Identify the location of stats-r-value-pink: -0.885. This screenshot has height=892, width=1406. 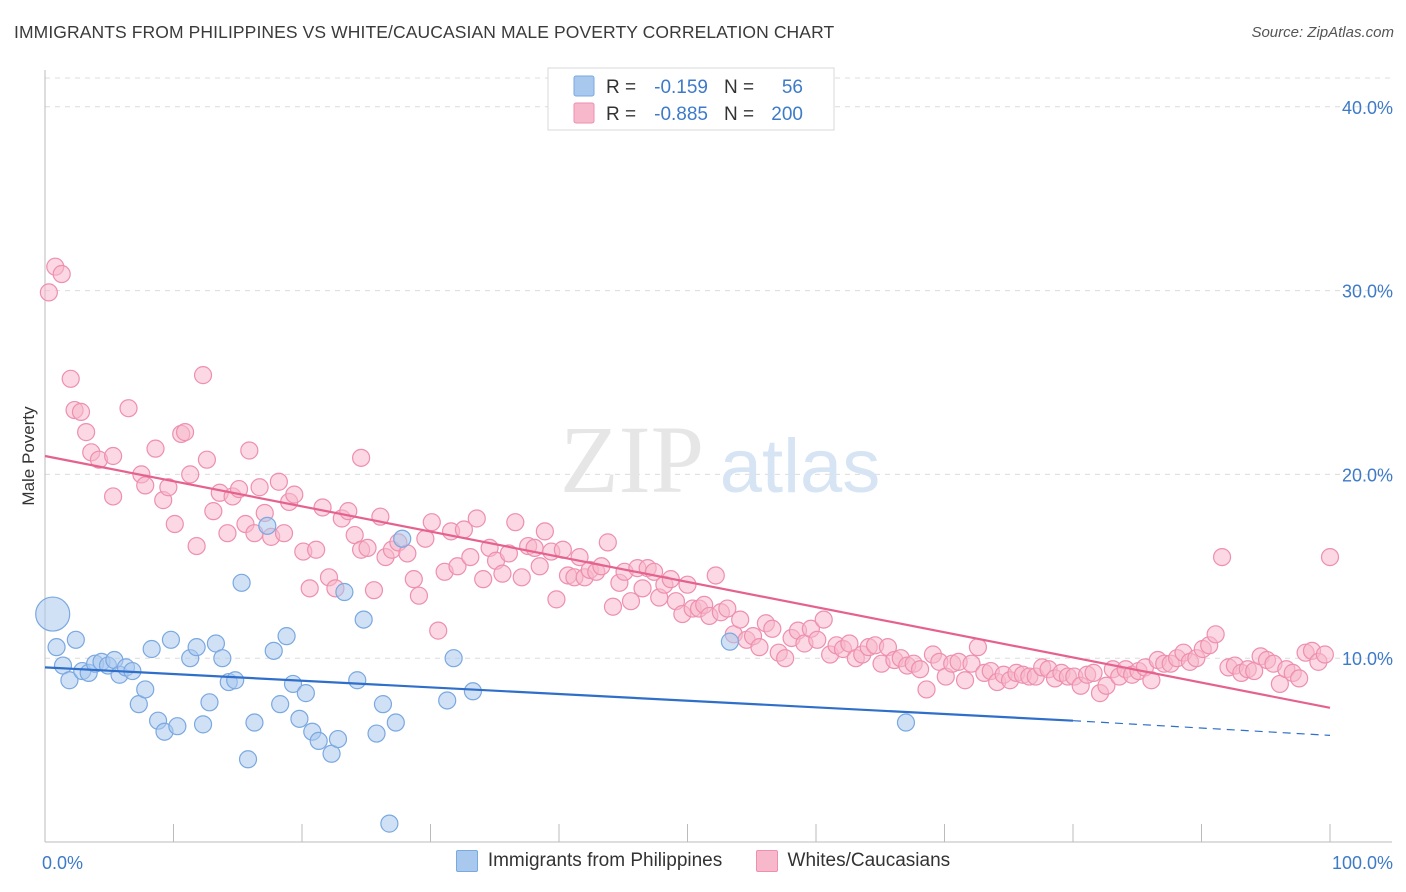
(681, 114).